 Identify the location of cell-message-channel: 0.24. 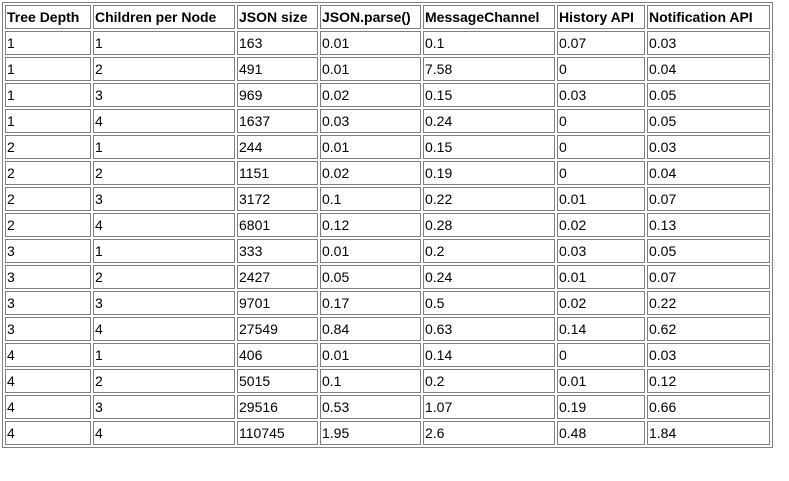
(489, 121).